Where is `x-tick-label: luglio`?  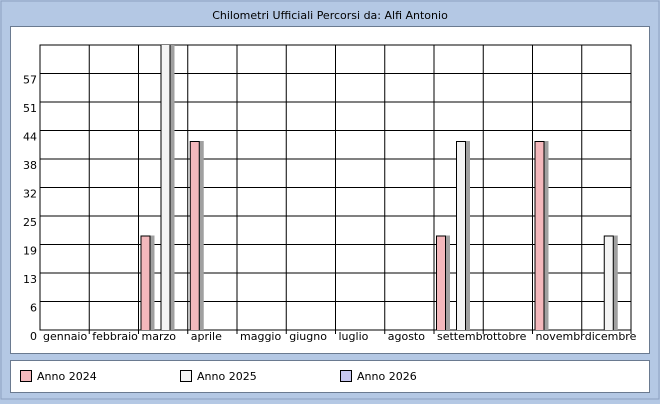 x-tick-label: luglio is located at coordinates (354, 336).